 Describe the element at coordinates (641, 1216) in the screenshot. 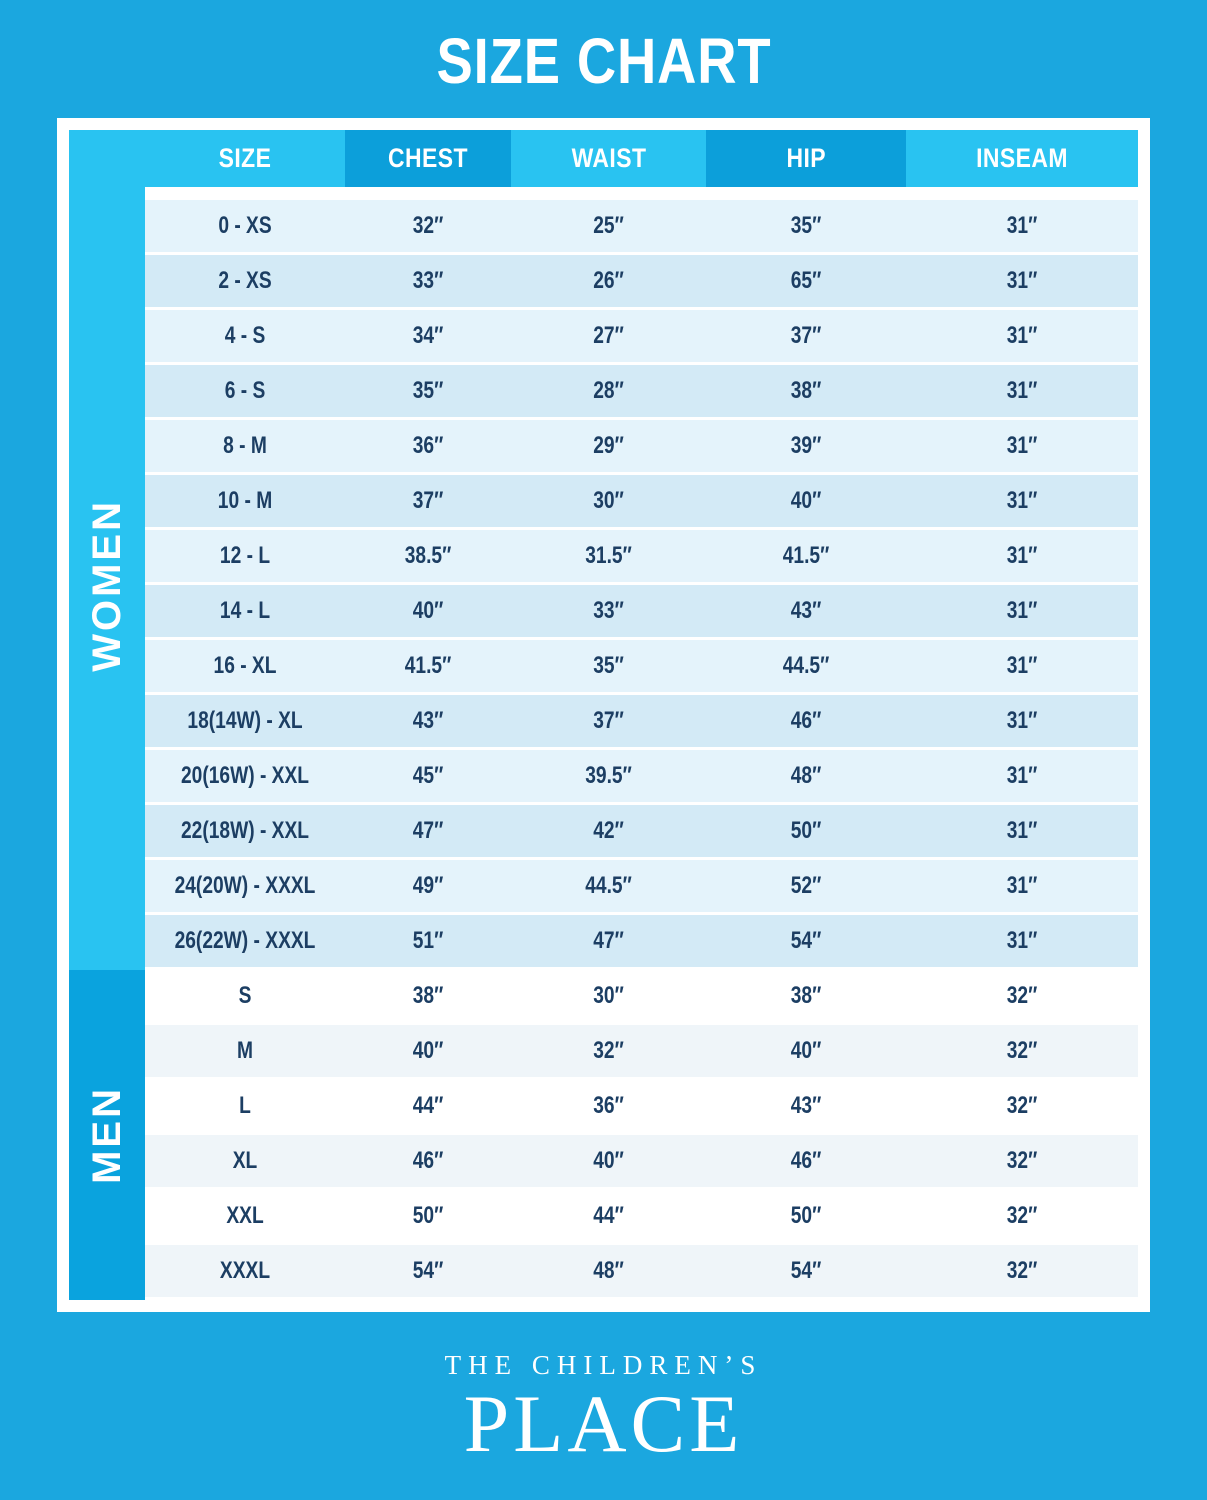

I see `table-row: XXL 50″ 44″ 50″ 32″` at that location.